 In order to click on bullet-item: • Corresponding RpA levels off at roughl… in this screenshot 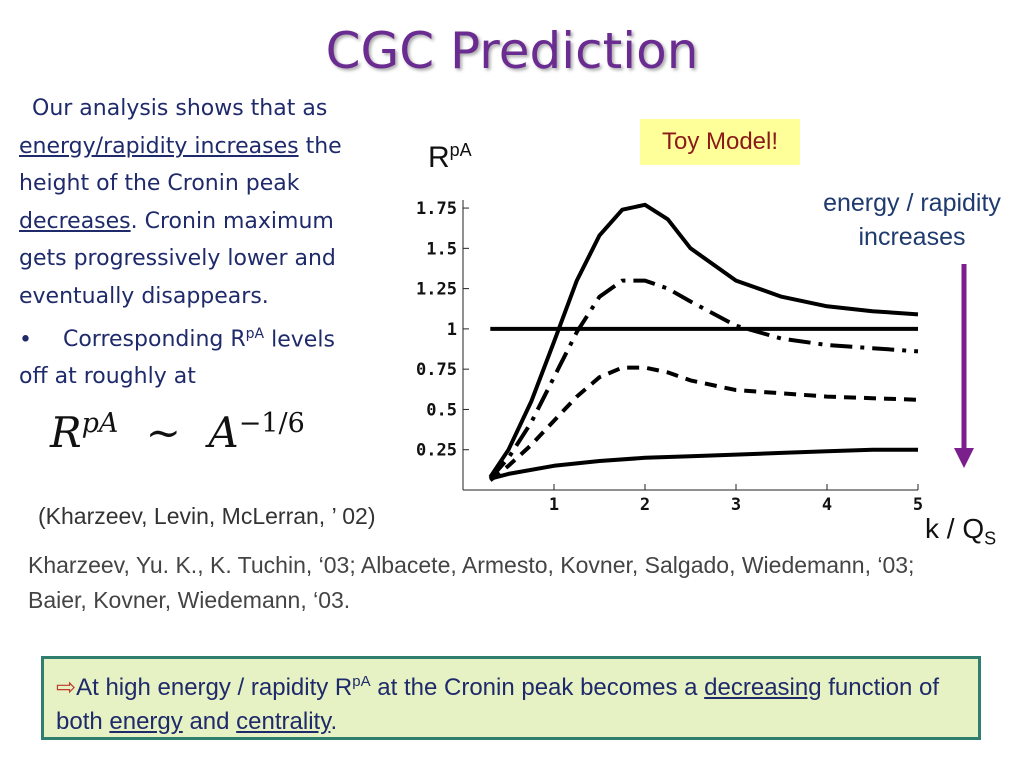, I will do `click(191, 356)`.